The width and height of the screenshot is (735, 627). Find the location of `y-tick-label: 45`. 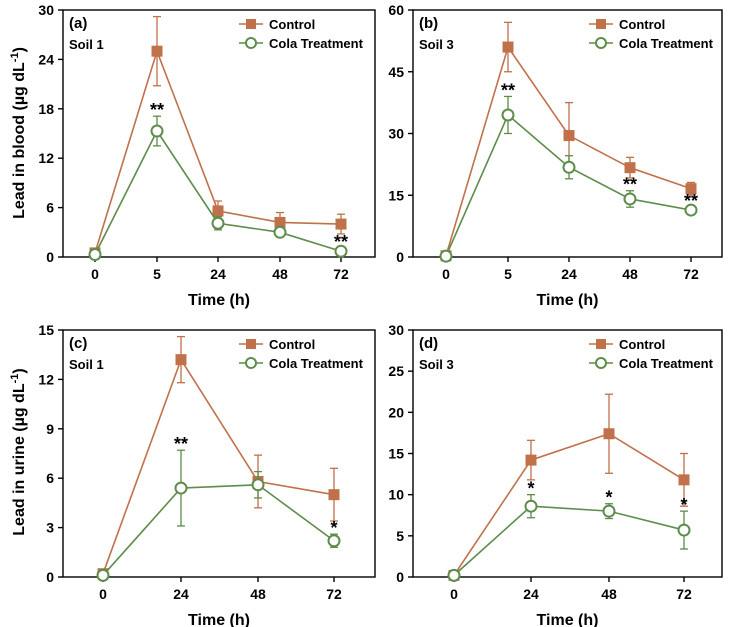

y-tick-label: 45 is located at coordinates (396, 72).